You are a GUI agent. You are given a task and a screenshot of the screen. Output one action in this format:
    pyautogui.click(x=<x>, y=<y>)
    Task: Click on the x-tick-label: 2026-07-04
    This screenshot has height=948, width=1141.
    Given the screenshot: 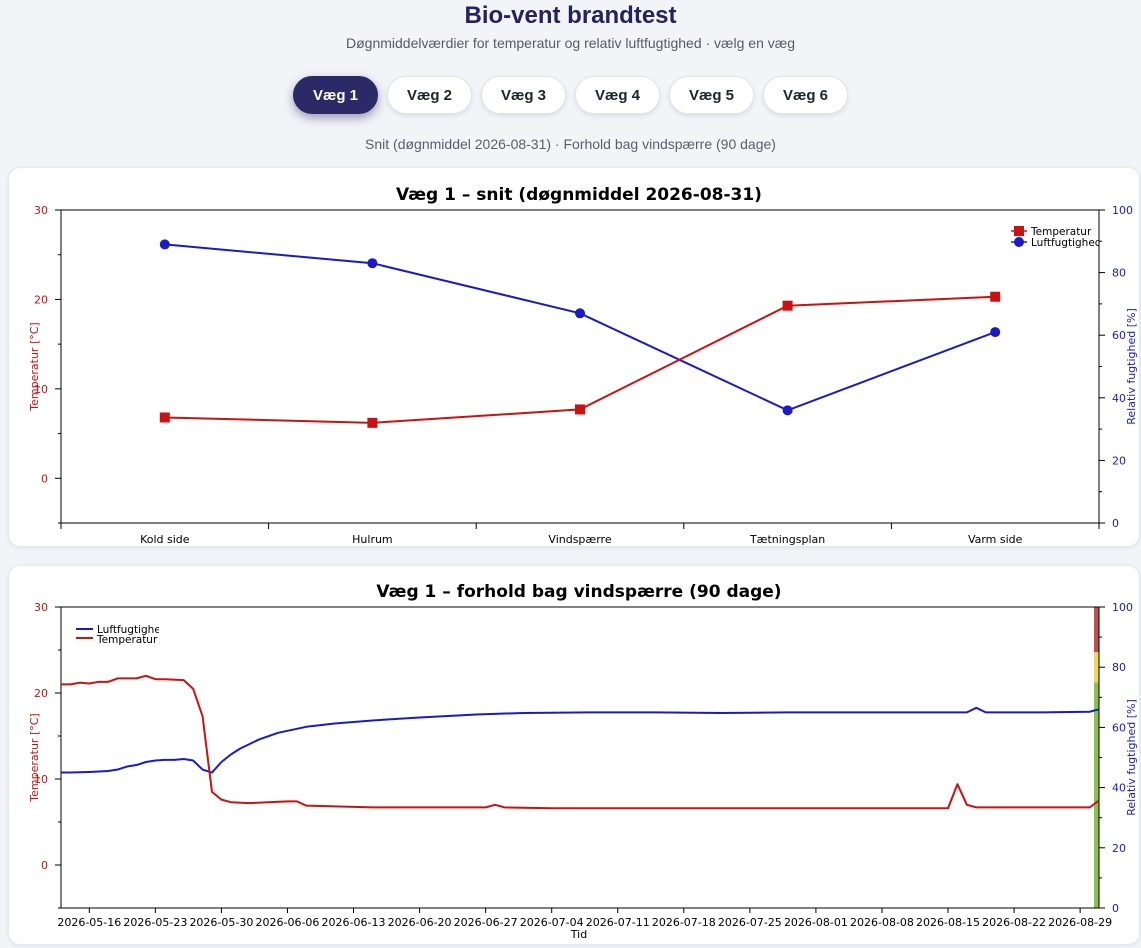 What is the action you would take?
    pyautogui.click(x=552, y=922)
    